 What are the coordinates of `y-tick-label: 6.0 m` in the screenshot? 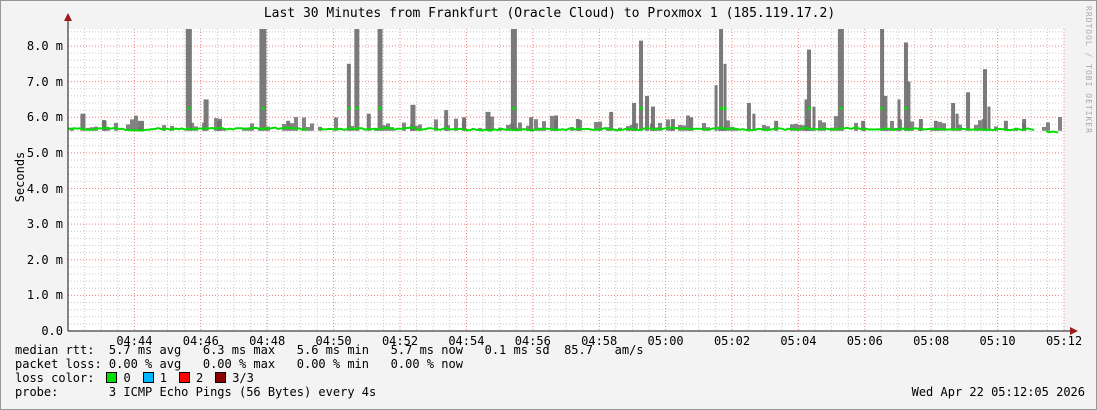 It's located at (44, 117).